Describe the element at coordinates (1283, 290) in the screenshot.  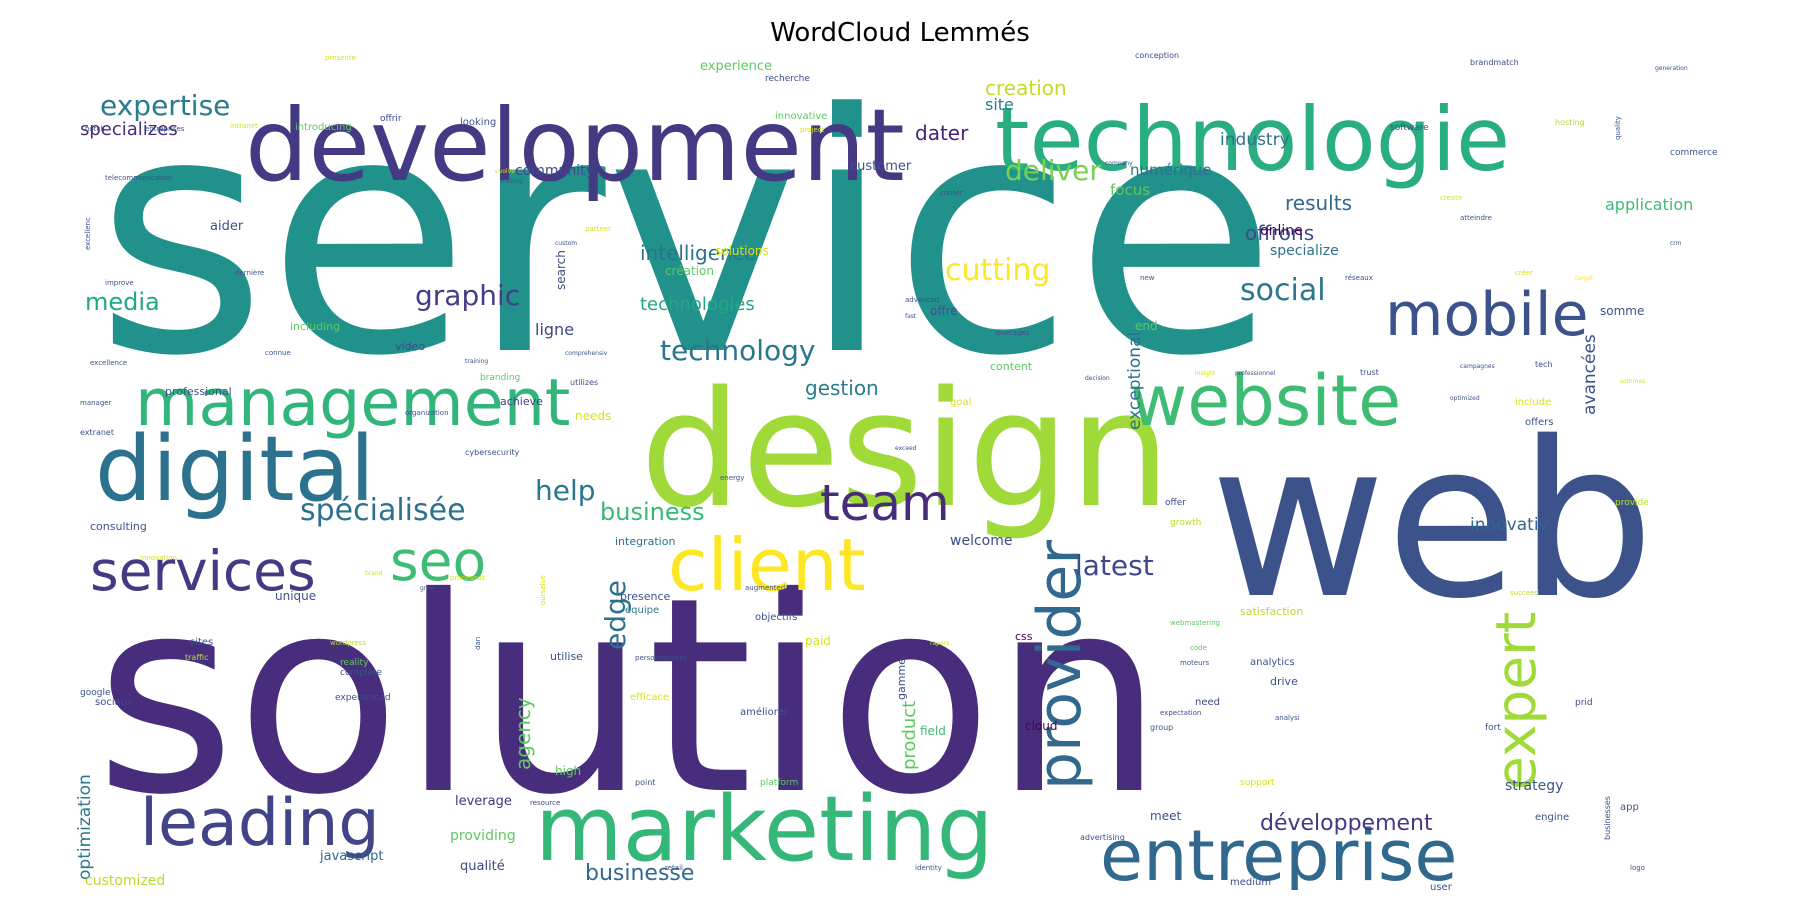
I see `word-social: social` at that location.